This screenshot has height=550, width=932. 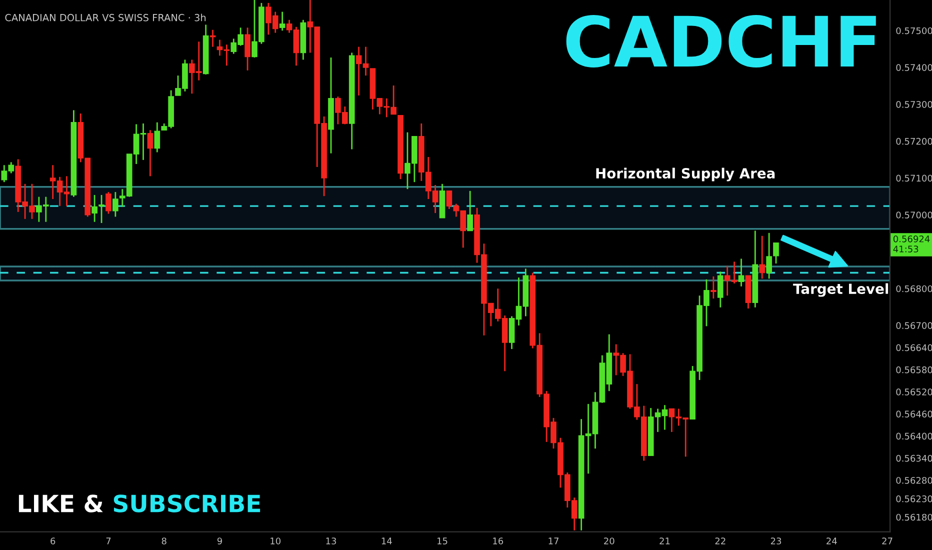 What do you see at coordinates (887, 541) in the screenshot?
I see `x-tick-label: 27` at bounding box center [887, 541].